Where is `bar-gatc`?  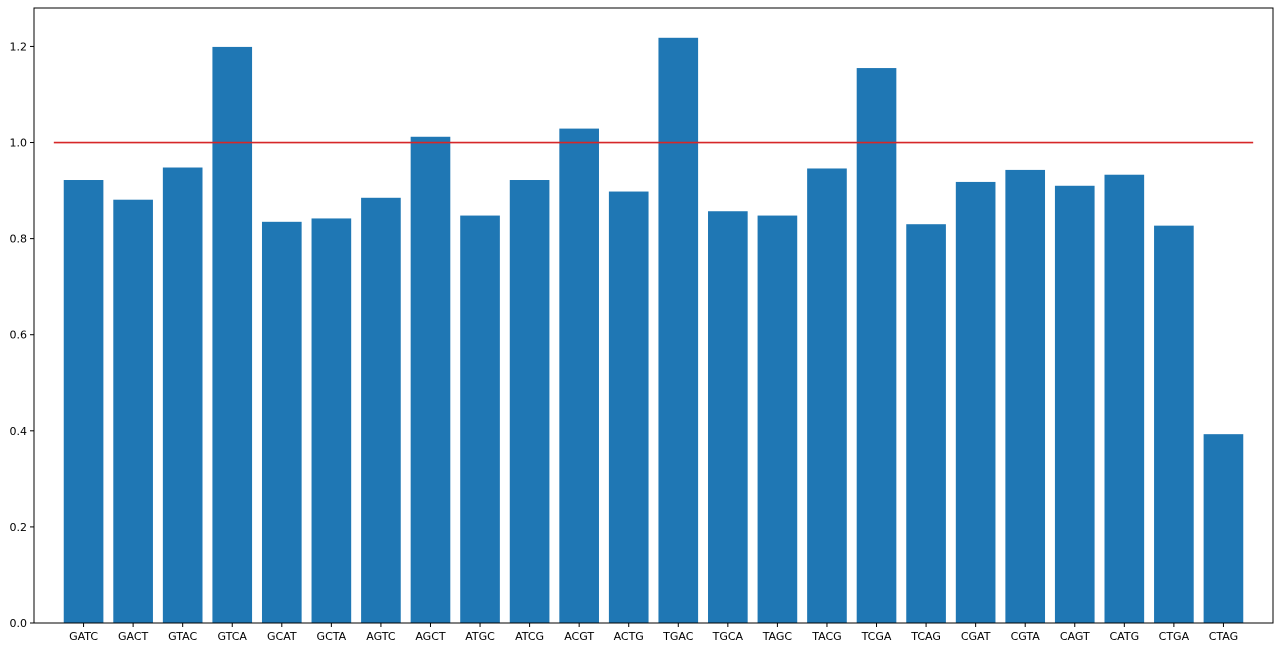 bar-gatc is located at coordinates (83, 401).